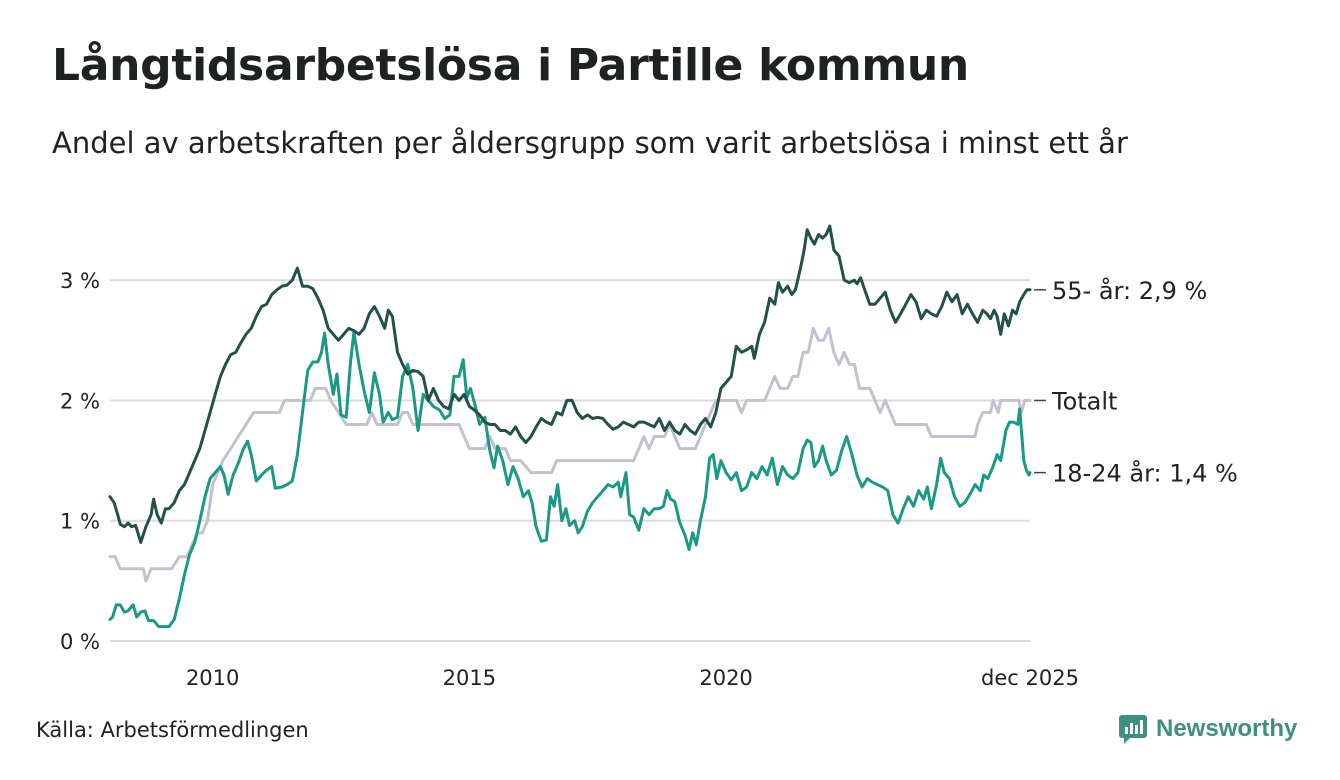 The image size is (1340, 780). What do you see at coordinates (80, 401) in the screenshot?
I see `y-tick-label: 2 %` at bounding box center [80, 401].